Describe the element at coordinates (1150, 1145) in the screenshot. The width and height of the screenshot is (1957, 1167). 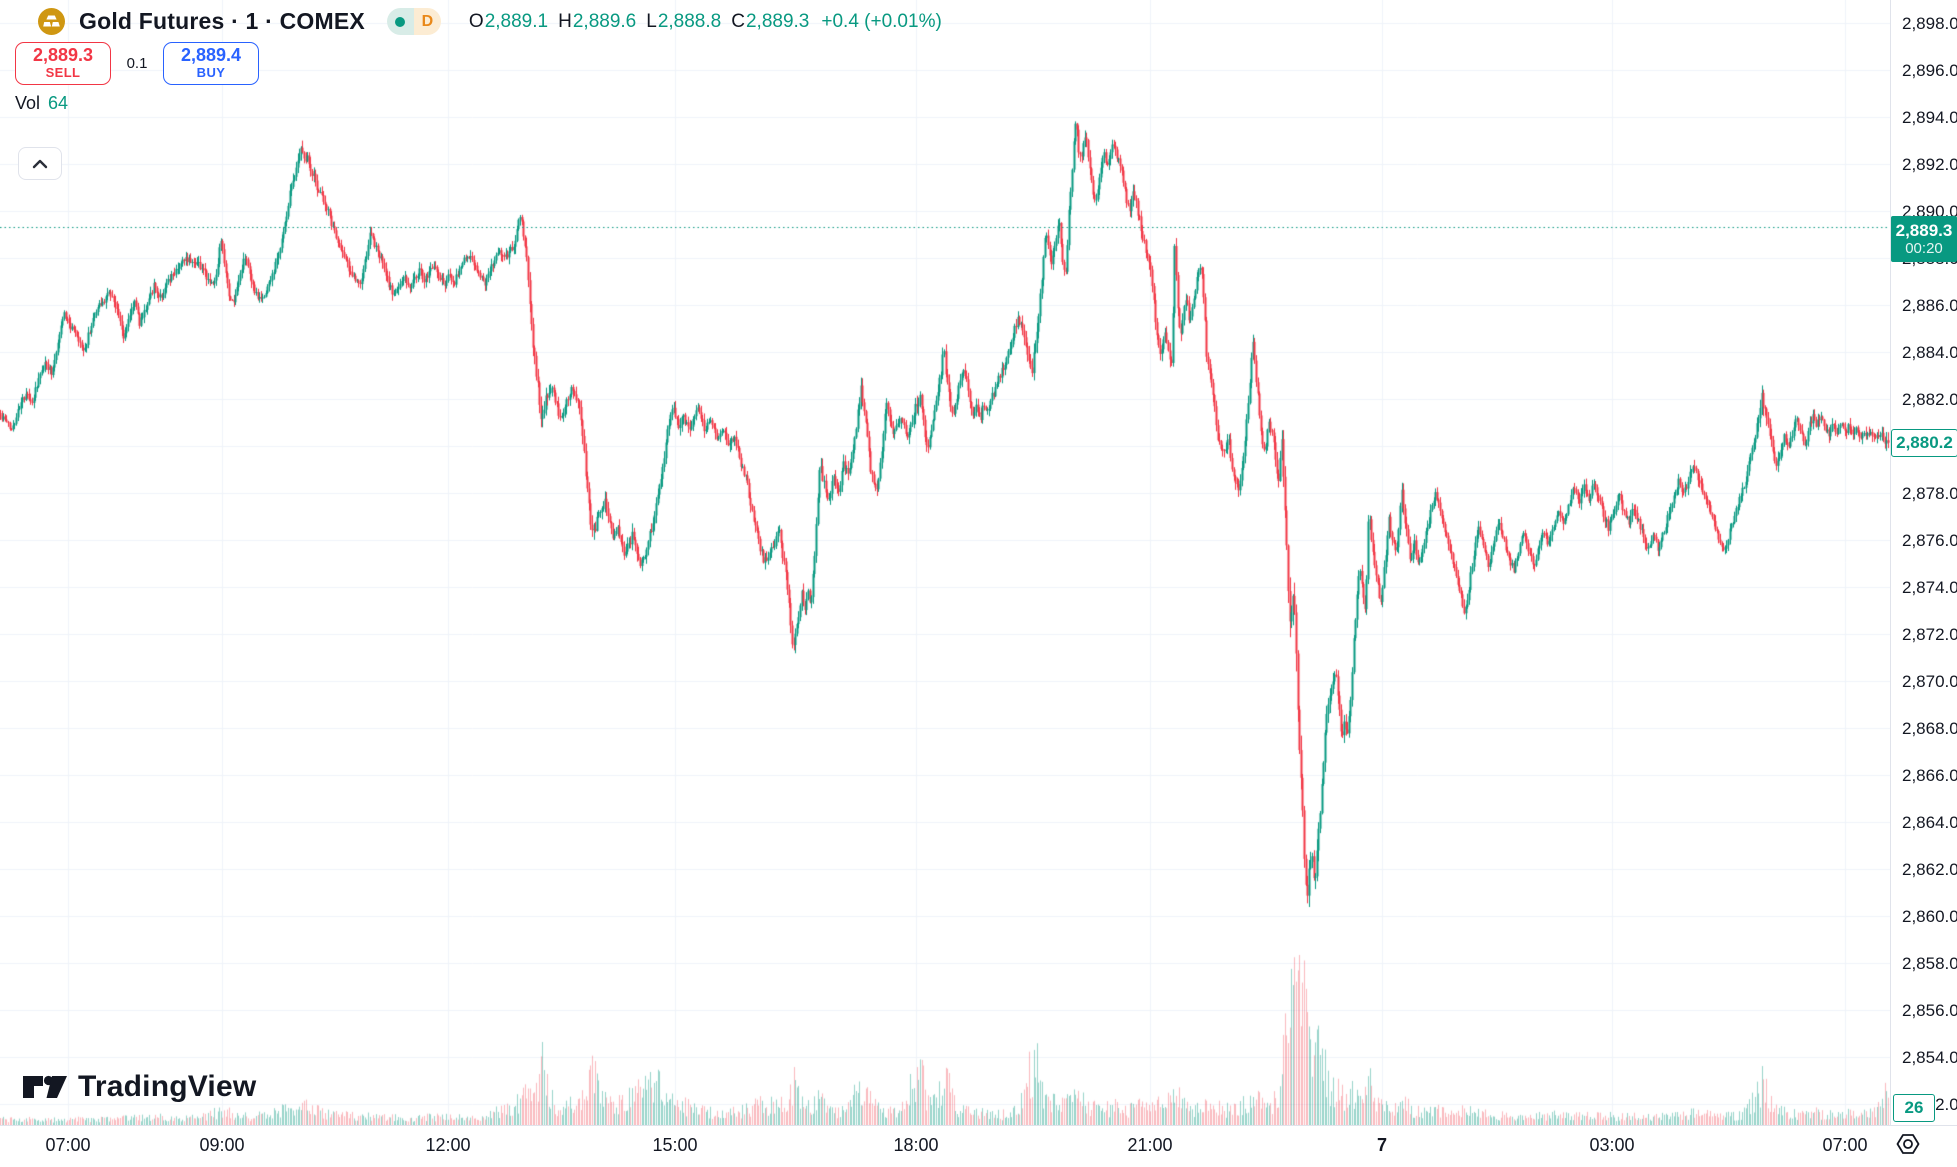
I see `time-axis-label: 21:00` at that location.